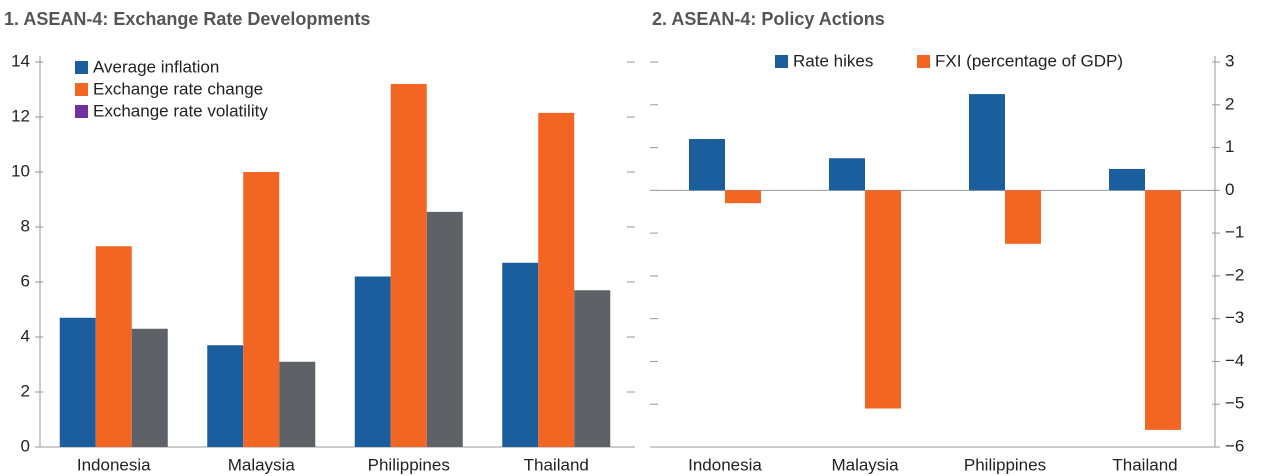 This screenshot has height=476, width=1263. I want to click on y2-tick-label: −1, so click(1234, 232).